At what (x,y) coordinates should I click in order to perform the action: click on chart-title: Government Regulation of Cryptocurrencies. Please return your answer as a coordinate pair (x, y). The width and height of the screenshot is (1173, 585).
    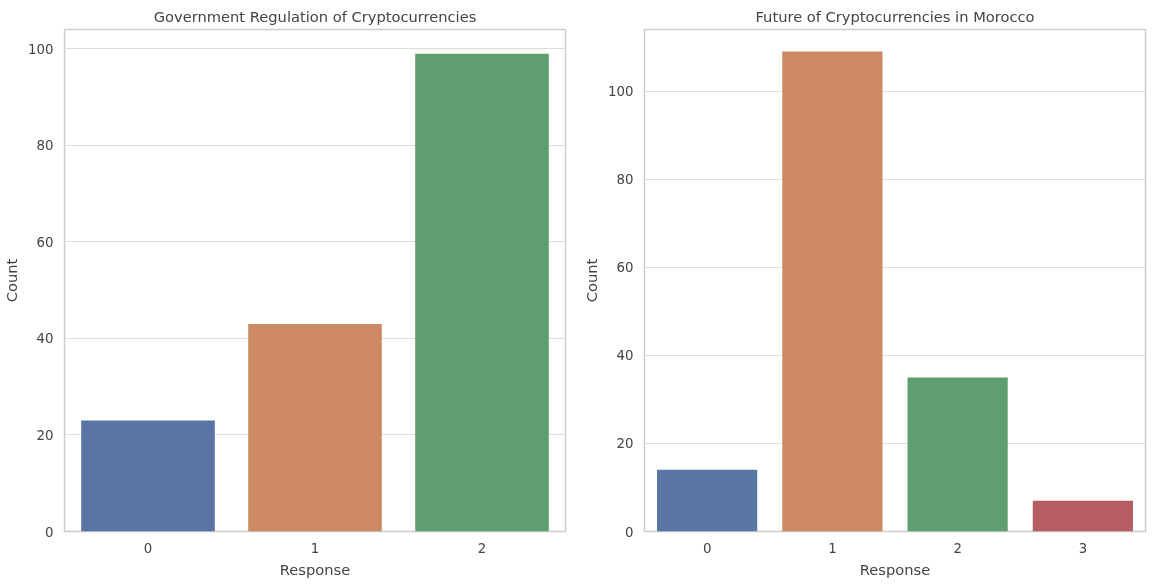
    Looking at the image, I should click on (315, 16).